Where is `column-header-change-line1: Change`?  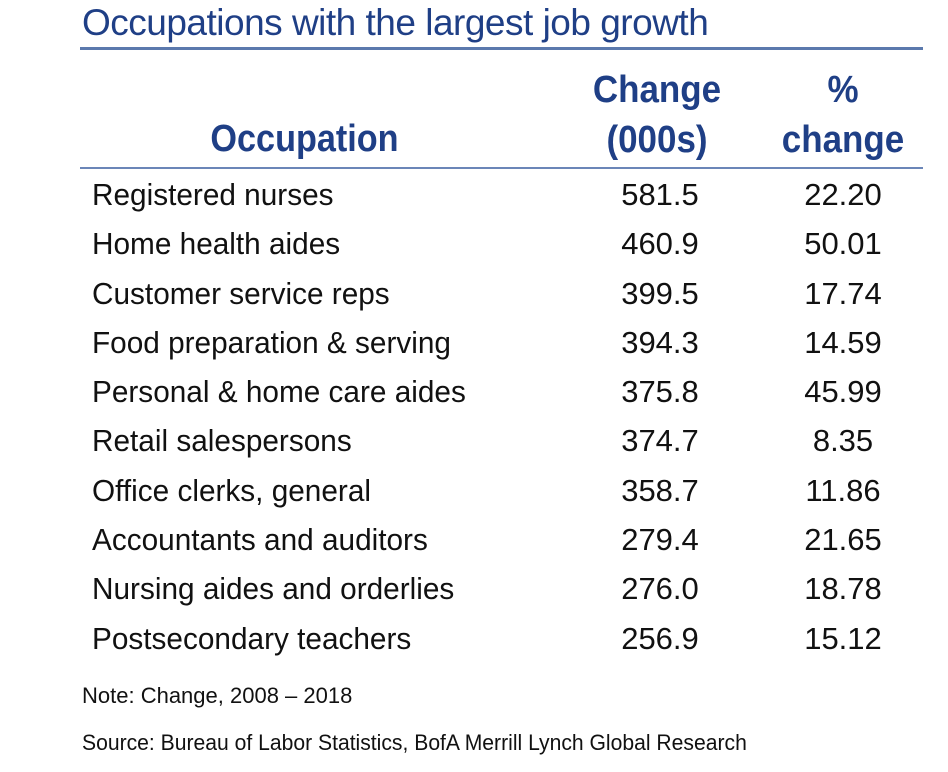
column-header-change-line1: Change is located at coordinates (657, 90).